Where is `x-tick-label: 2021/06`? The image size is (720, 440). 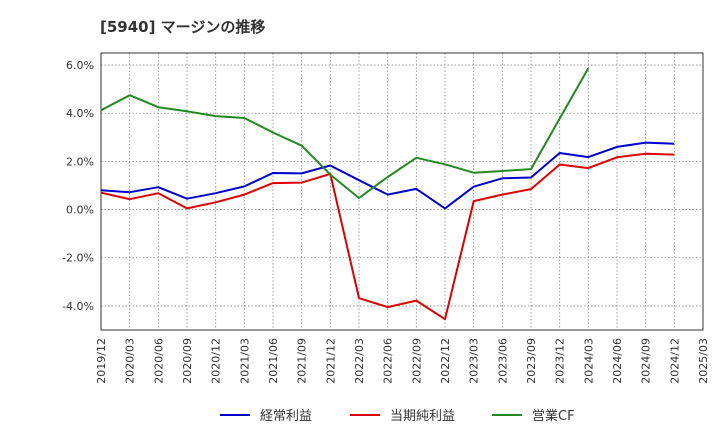 x-tick-label: 2021/06 is located at coordinates (273, 361).